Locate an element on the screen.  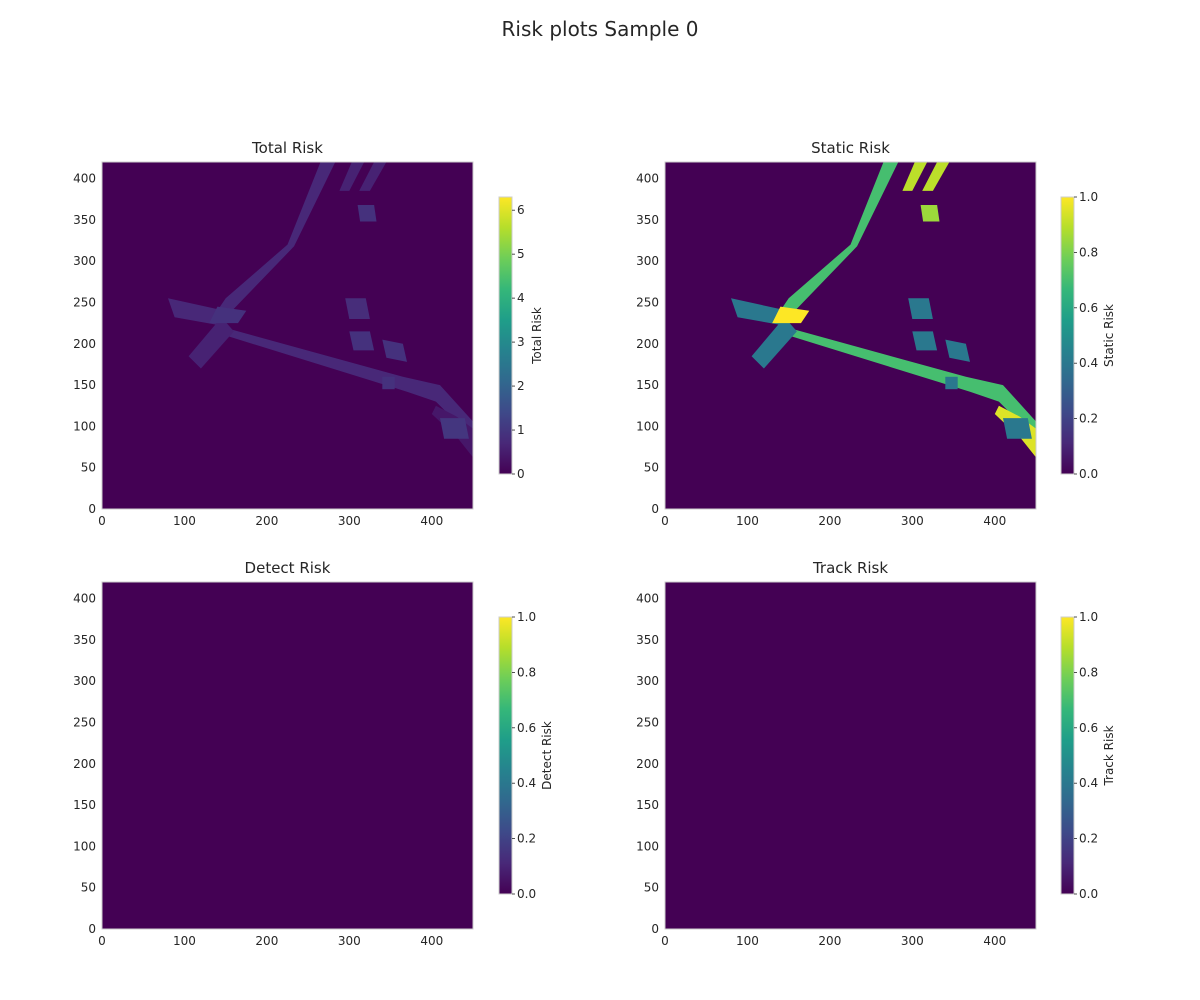
subplot-title: Detect Risk is located at coordinates (288, 568).